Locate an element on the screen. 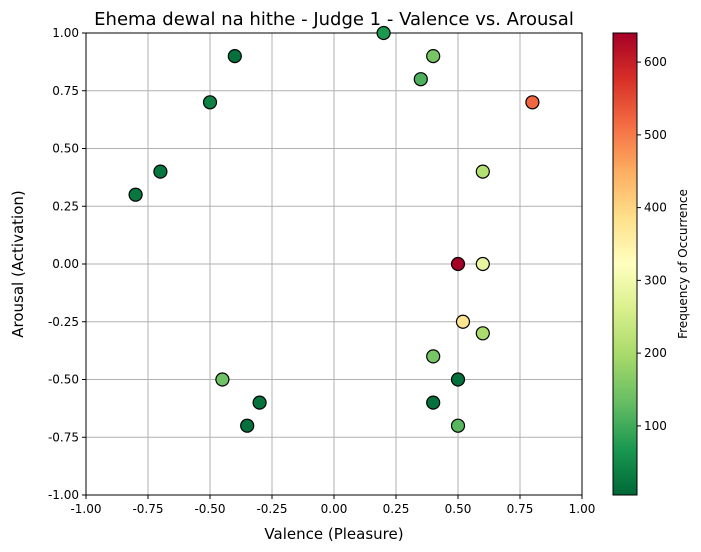  colorbar-tick-label-3: 400 is located at coordinates (655, 208).